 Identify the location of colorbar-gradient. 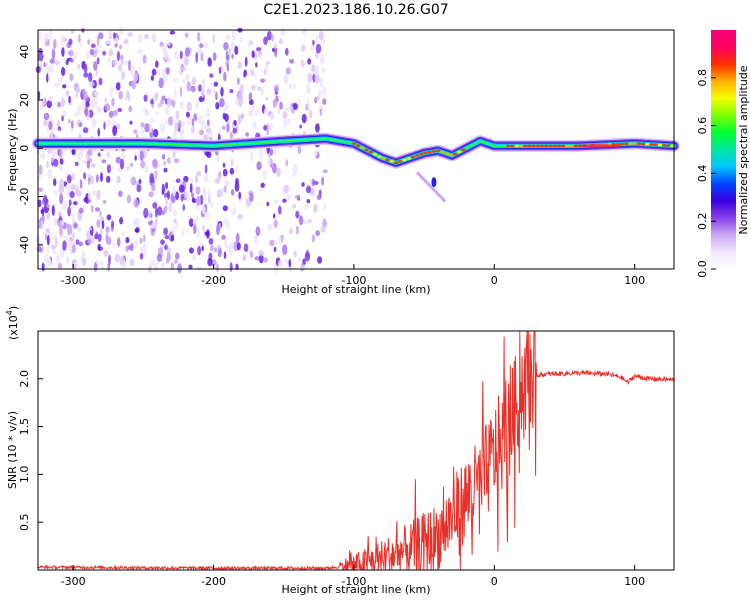
(723, 149).